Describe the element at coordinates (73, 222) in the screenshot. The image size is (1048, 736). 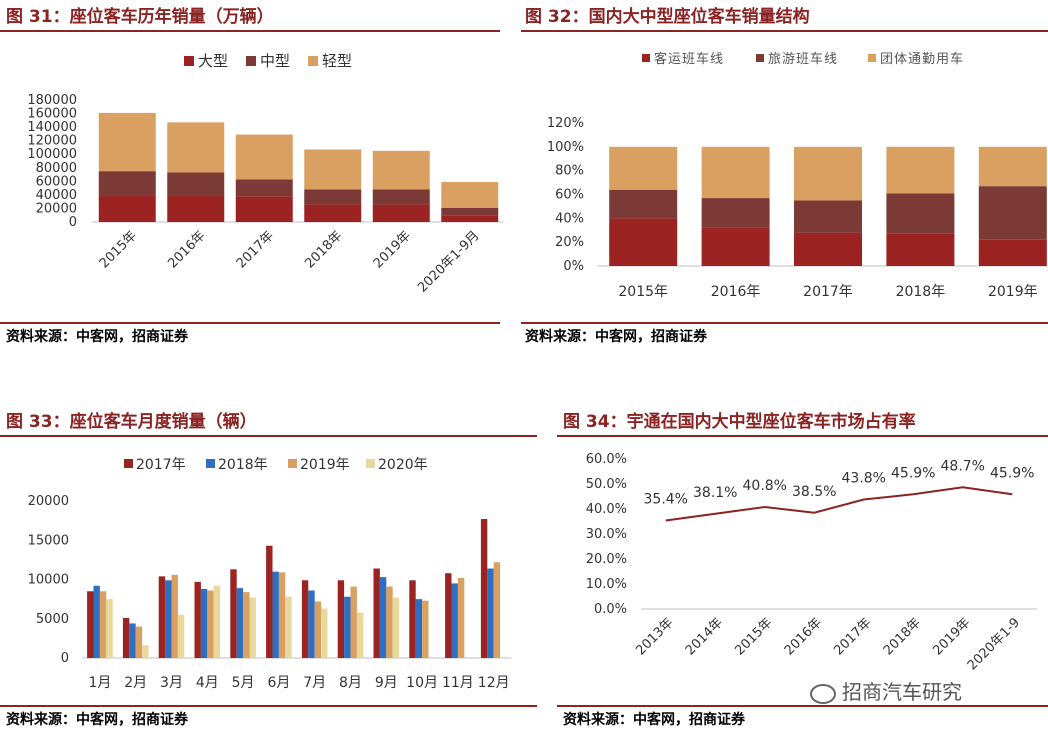
I see `fig31-ytick-label: 0` at that location.